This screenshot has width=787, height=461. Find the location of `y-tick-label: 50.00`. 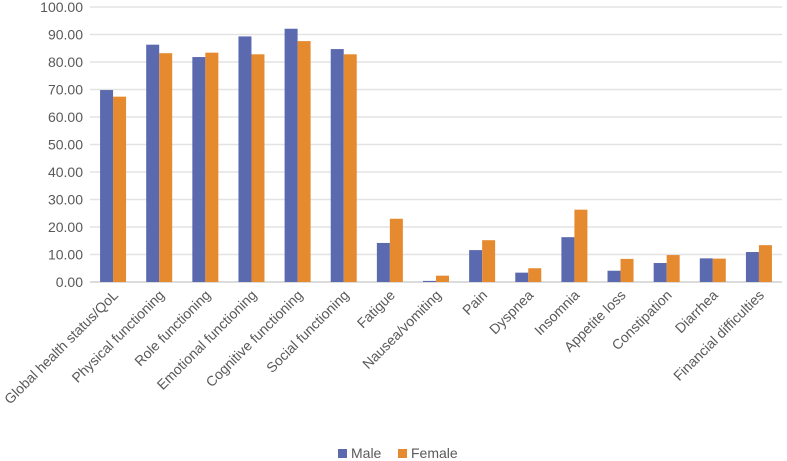

y-tick-label: 50.00 is located at coordinates (65, 145).